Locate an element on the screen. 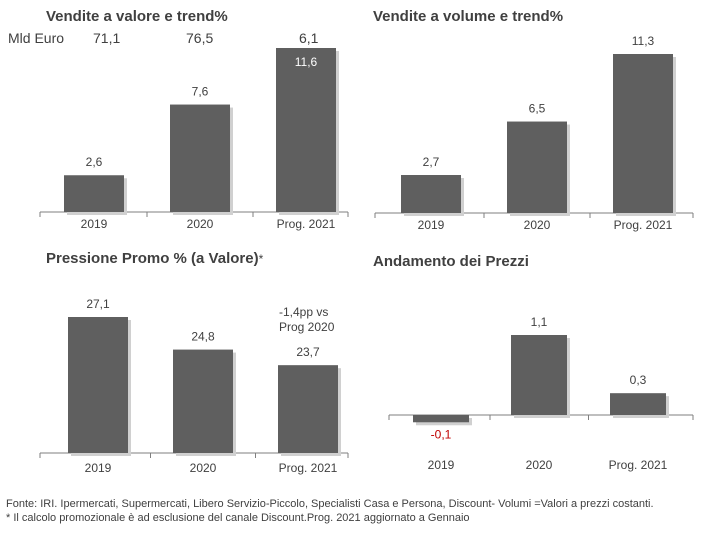 The width and height of the screenshot is (726, 539). data-label: 2,7 is located at coordinates (431, 162).